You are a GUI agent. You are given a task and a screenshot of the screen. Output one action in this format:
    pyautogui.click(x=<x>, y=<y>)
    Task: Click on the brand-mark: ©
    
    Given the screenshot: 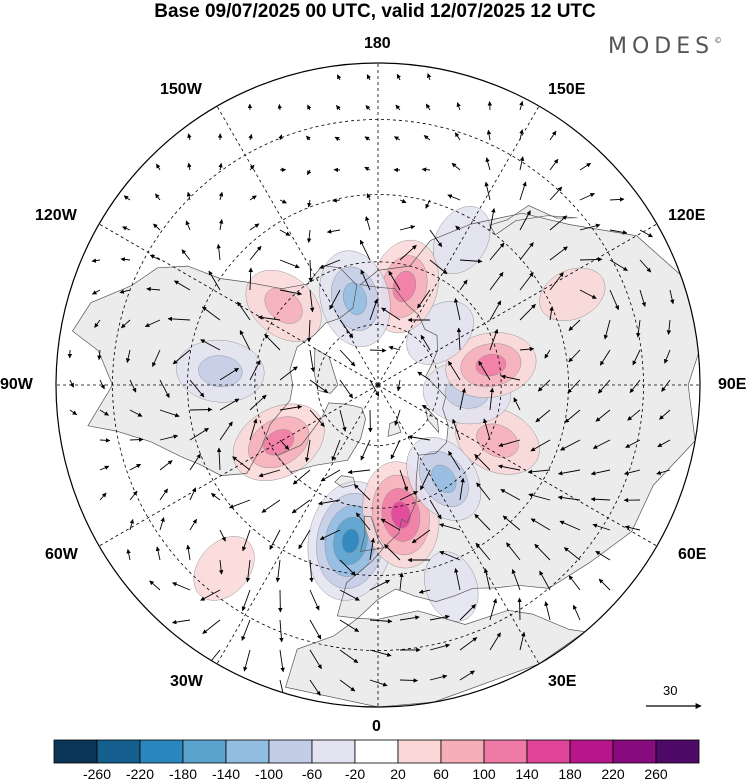 What is the action you would take?
    pyautogui.click(x=718, y=40)
    